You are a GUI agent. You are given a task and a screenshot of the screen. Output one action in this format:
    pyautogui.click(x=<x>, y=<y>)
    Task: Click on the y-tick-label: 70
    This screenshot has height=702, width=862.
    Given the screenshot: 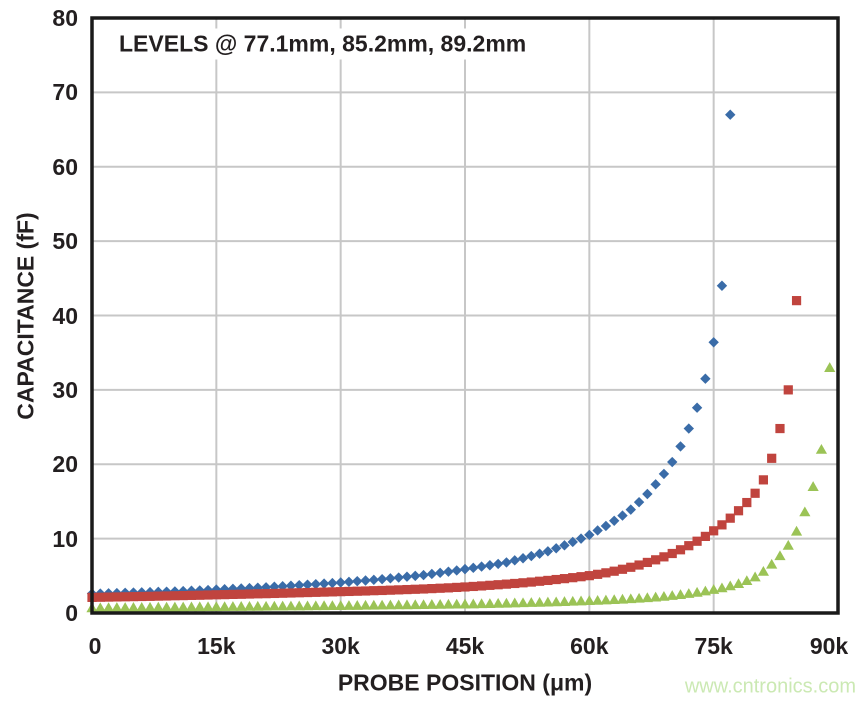 What is the action you would take?
    pyautogui.click(x=65, y=92)
    